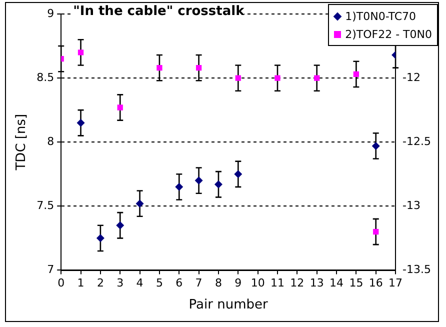 This screenshot has width=446, height=327. What do you see at coordinates (50, 269) in the screenshot?
I see `y-tick-label: 7` at bounding box center [50, 269].